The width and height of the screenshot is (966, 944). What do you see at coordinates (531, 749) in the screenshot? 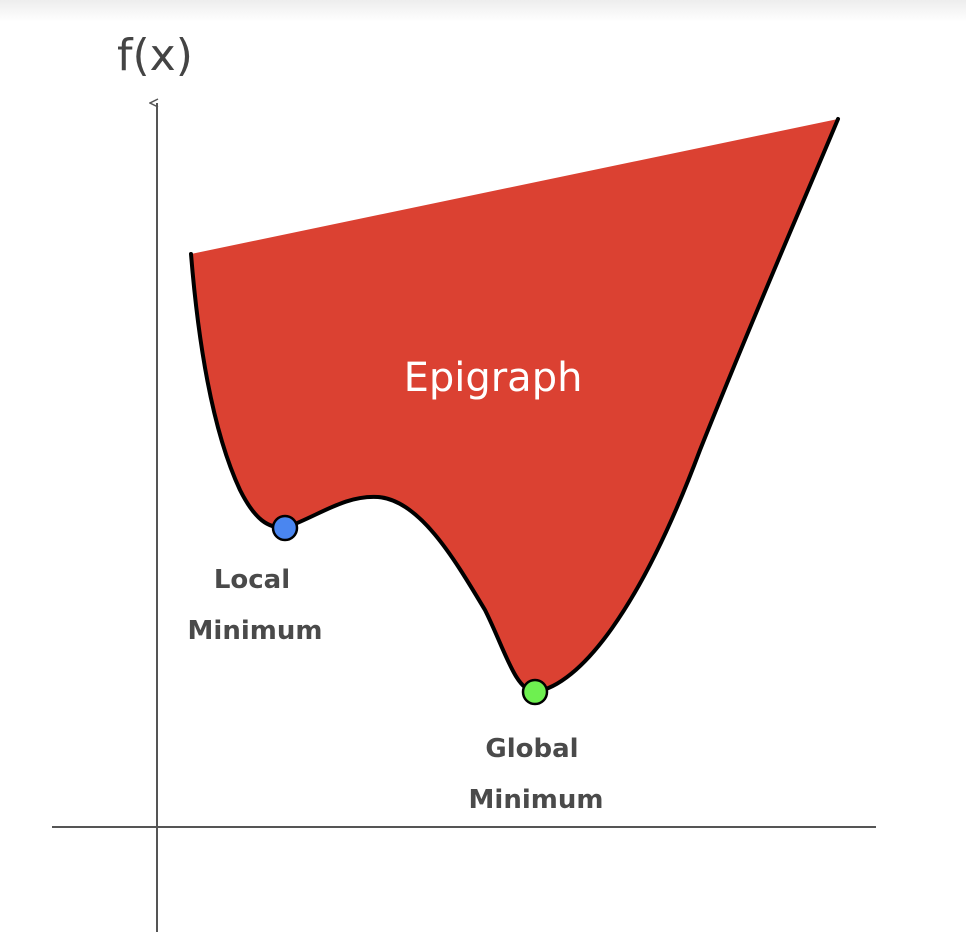
I see `global-minimum-label-line1: Global` at bounding box center [531, 749].